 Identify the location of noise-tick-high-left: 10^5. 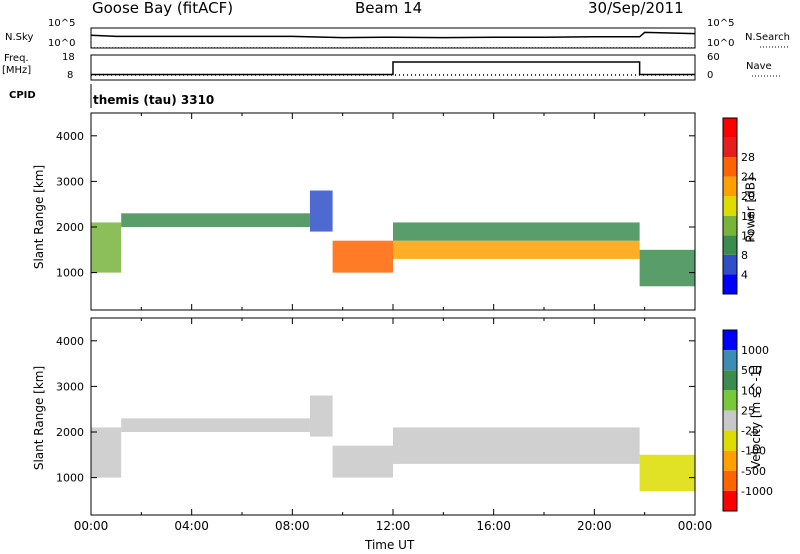
(62, 23).